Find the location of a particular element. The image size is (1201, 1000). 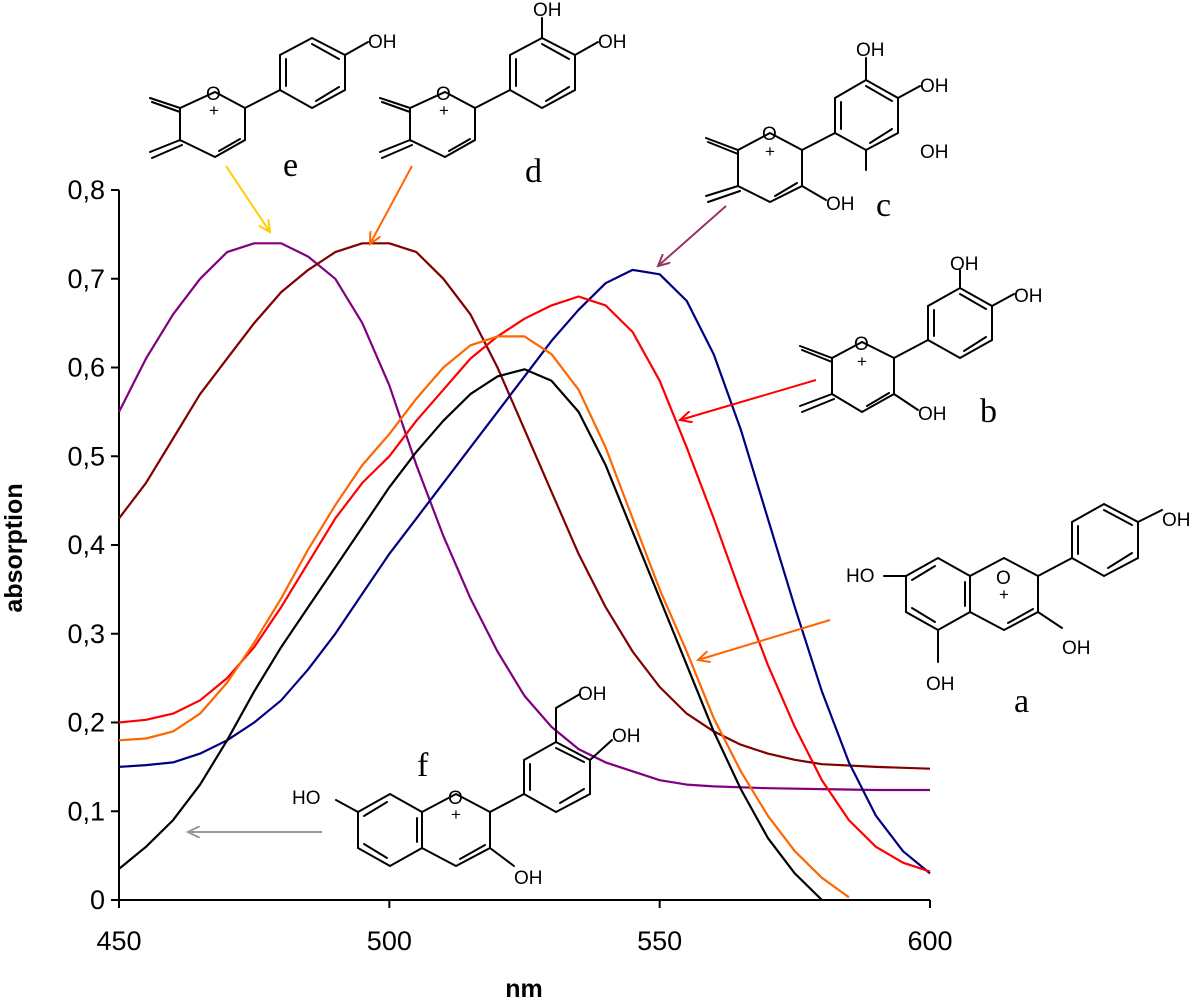

arrow-e is located at coordinates (247, 198).